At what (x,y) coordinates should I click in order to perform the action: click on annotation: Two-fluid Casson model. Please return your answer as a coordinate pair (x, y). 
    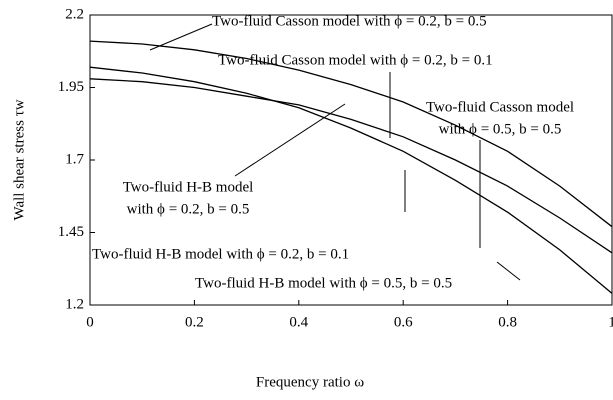
    Looking at the image, I should click on (500, 107).